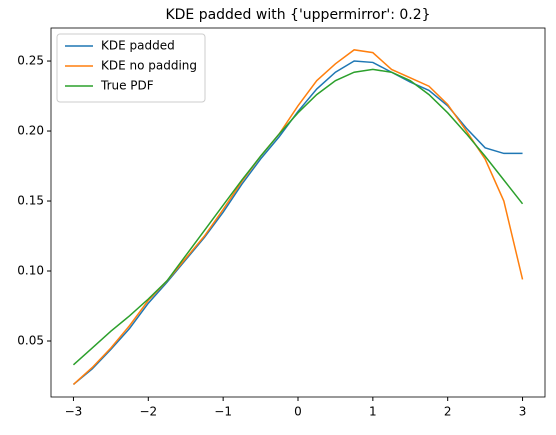 This screenshot has height=435, width=556. What do you see at coordinates (148, 412) in the screenshot?
I see `x-tick-label: −2` at bounding box center [148, 412].